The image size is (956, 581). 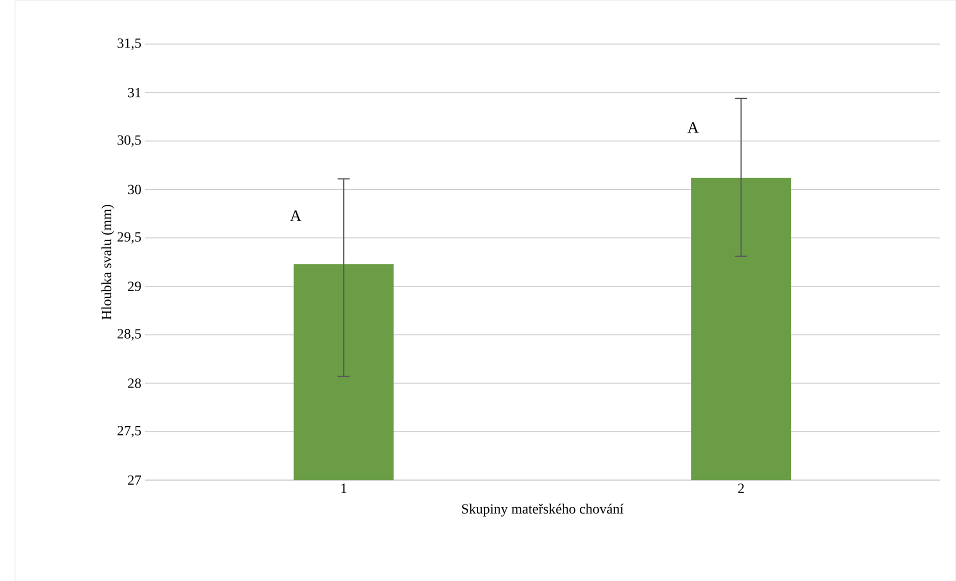 I want to click on y-tick-label: 31,5, so click(x=129, y=44).